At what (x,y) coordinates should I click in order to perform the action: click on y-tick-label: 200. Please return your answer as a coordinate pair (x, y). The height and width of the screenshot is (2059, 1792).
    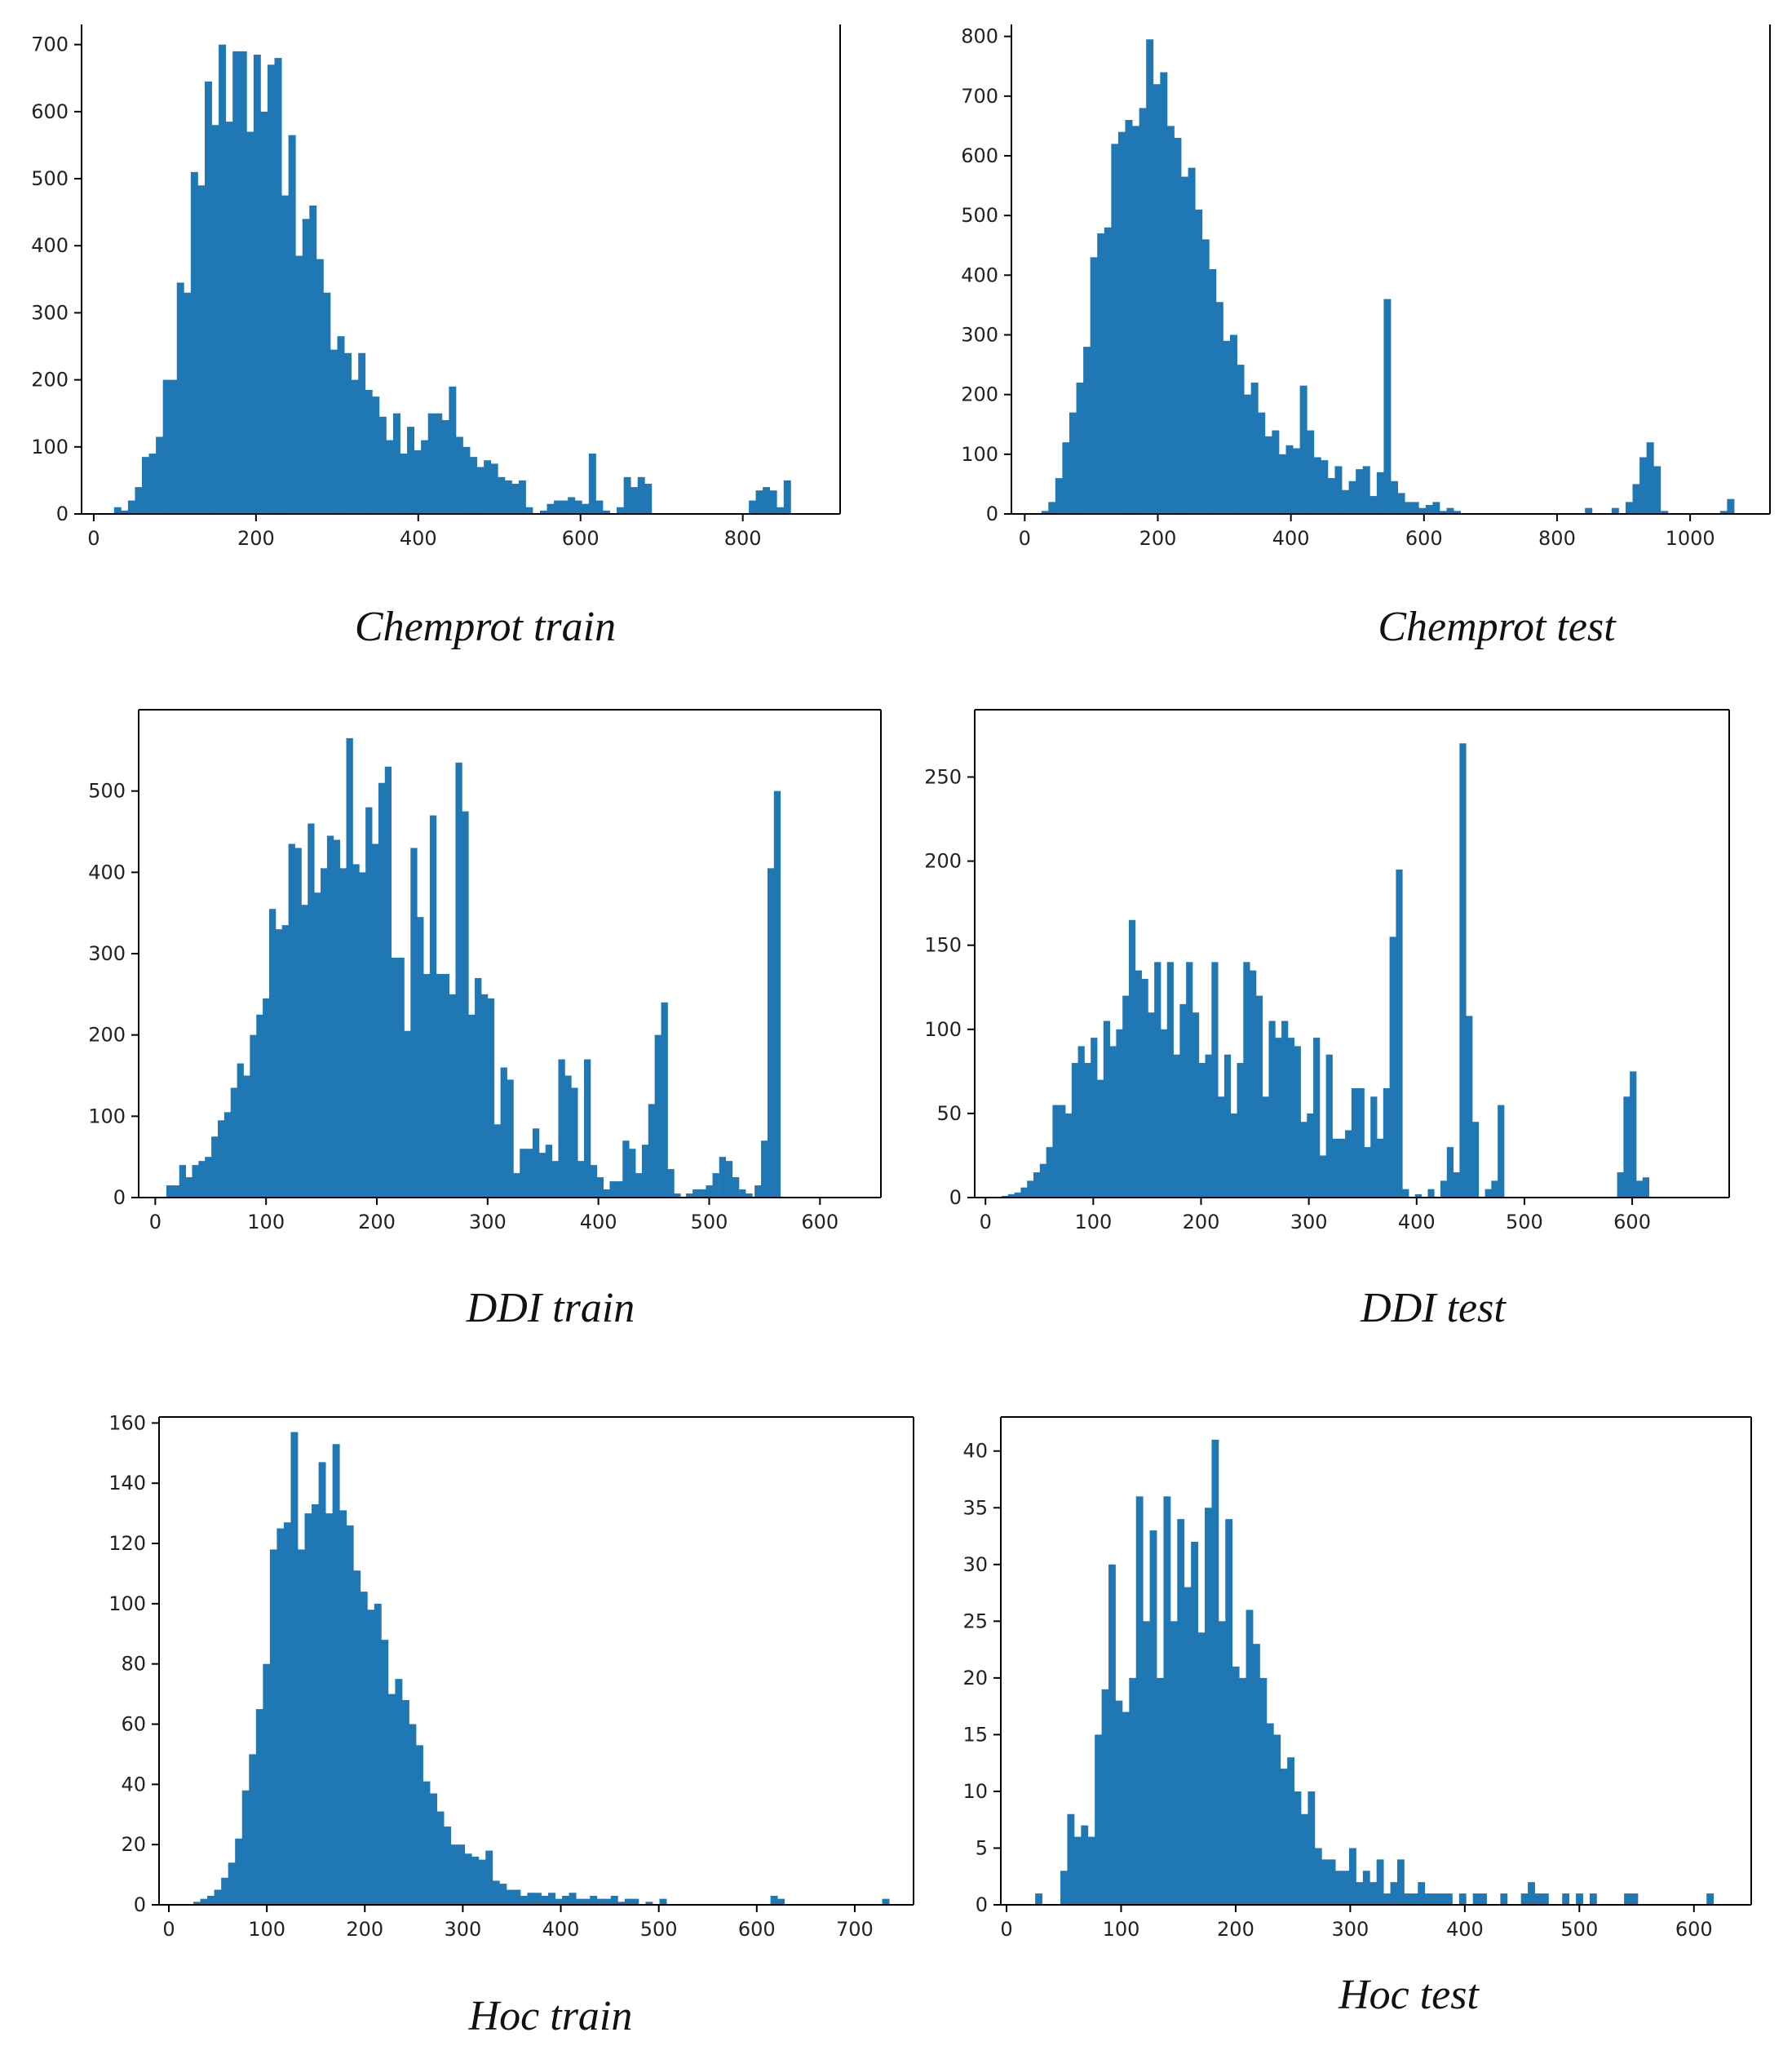
    Looking at the image, I should click on (979, 395).